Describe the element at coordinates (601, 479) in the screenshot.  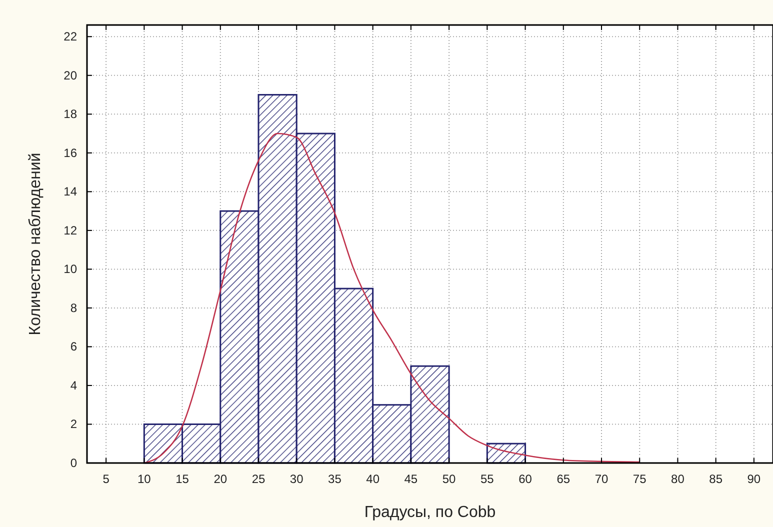
I see `x-tick-label: 70` at that location.